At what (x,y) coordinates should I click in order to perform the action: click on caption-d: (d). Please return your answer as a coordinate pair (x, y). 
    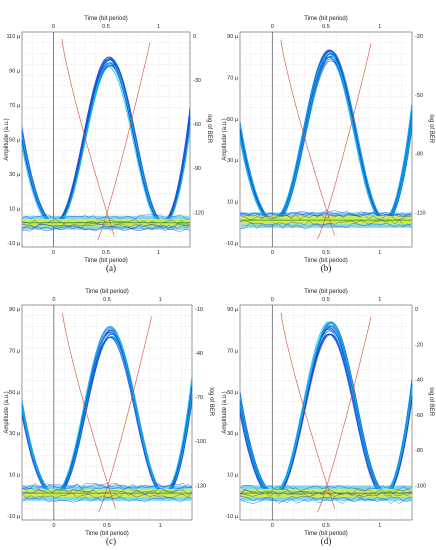
    Looking at the image, I should click on (326, 541).